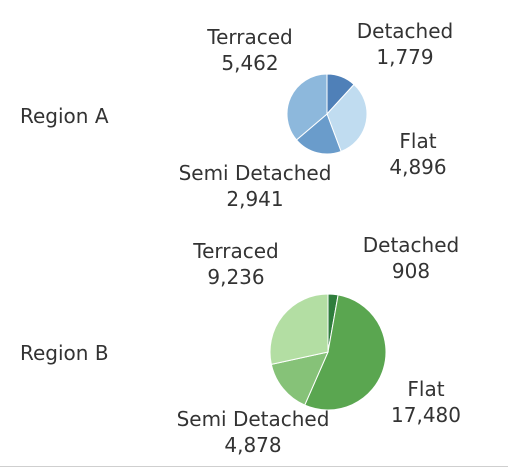 The image size is (508, 475). Describe the element at coordinates (426, 415) in the screenshot. I see `slice-value-b-flat: 17,480` at that location.